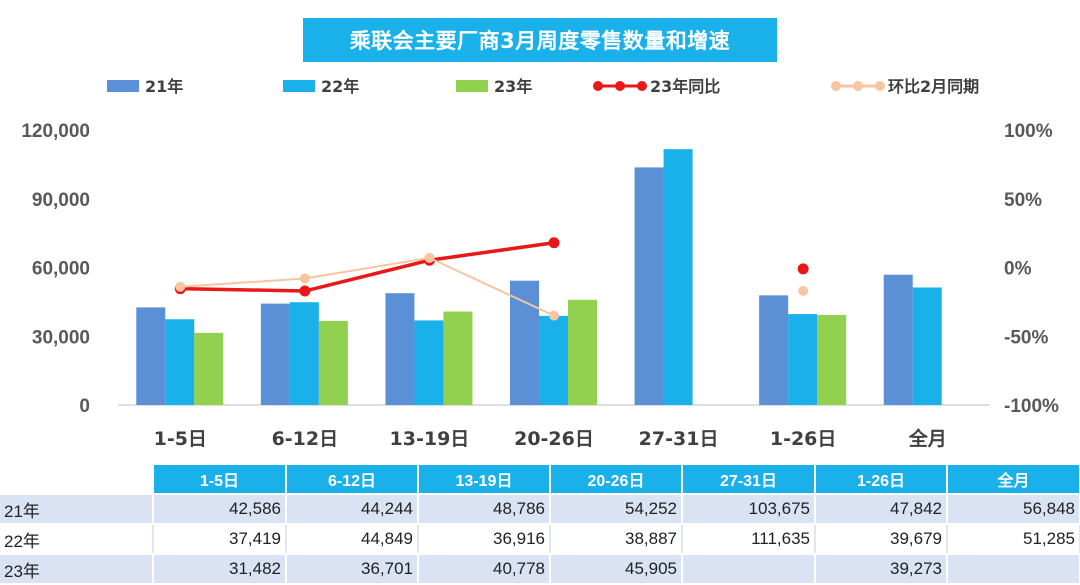 This screenshot has height=585, width=1080. I want to click on table-cell: 42,586, so click(220, 509).